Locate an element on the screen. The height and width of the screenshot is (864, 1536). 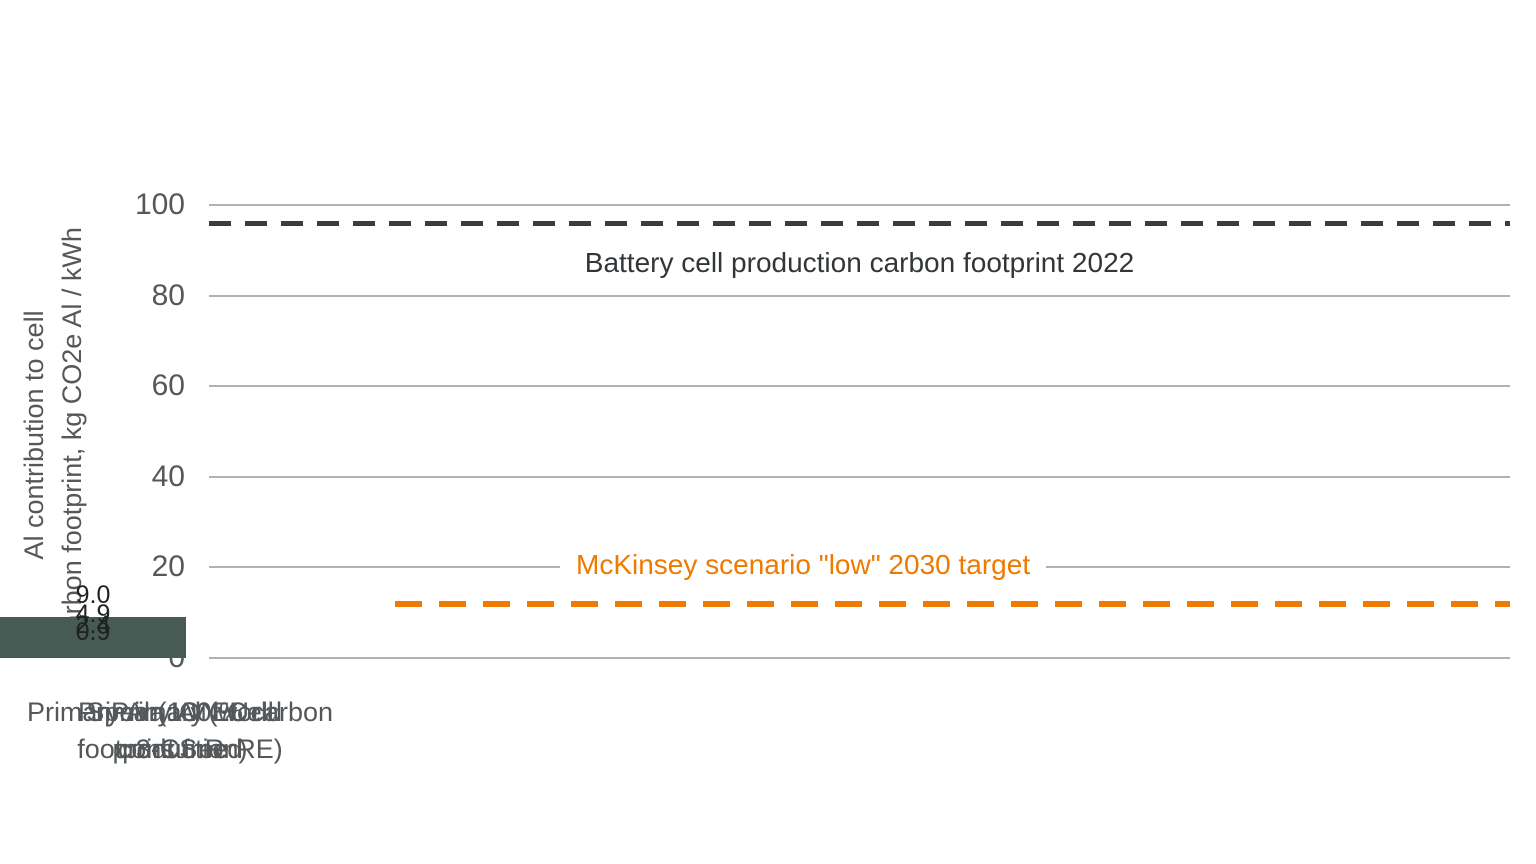
gridline-y60 is located at coordinates (859, 386).